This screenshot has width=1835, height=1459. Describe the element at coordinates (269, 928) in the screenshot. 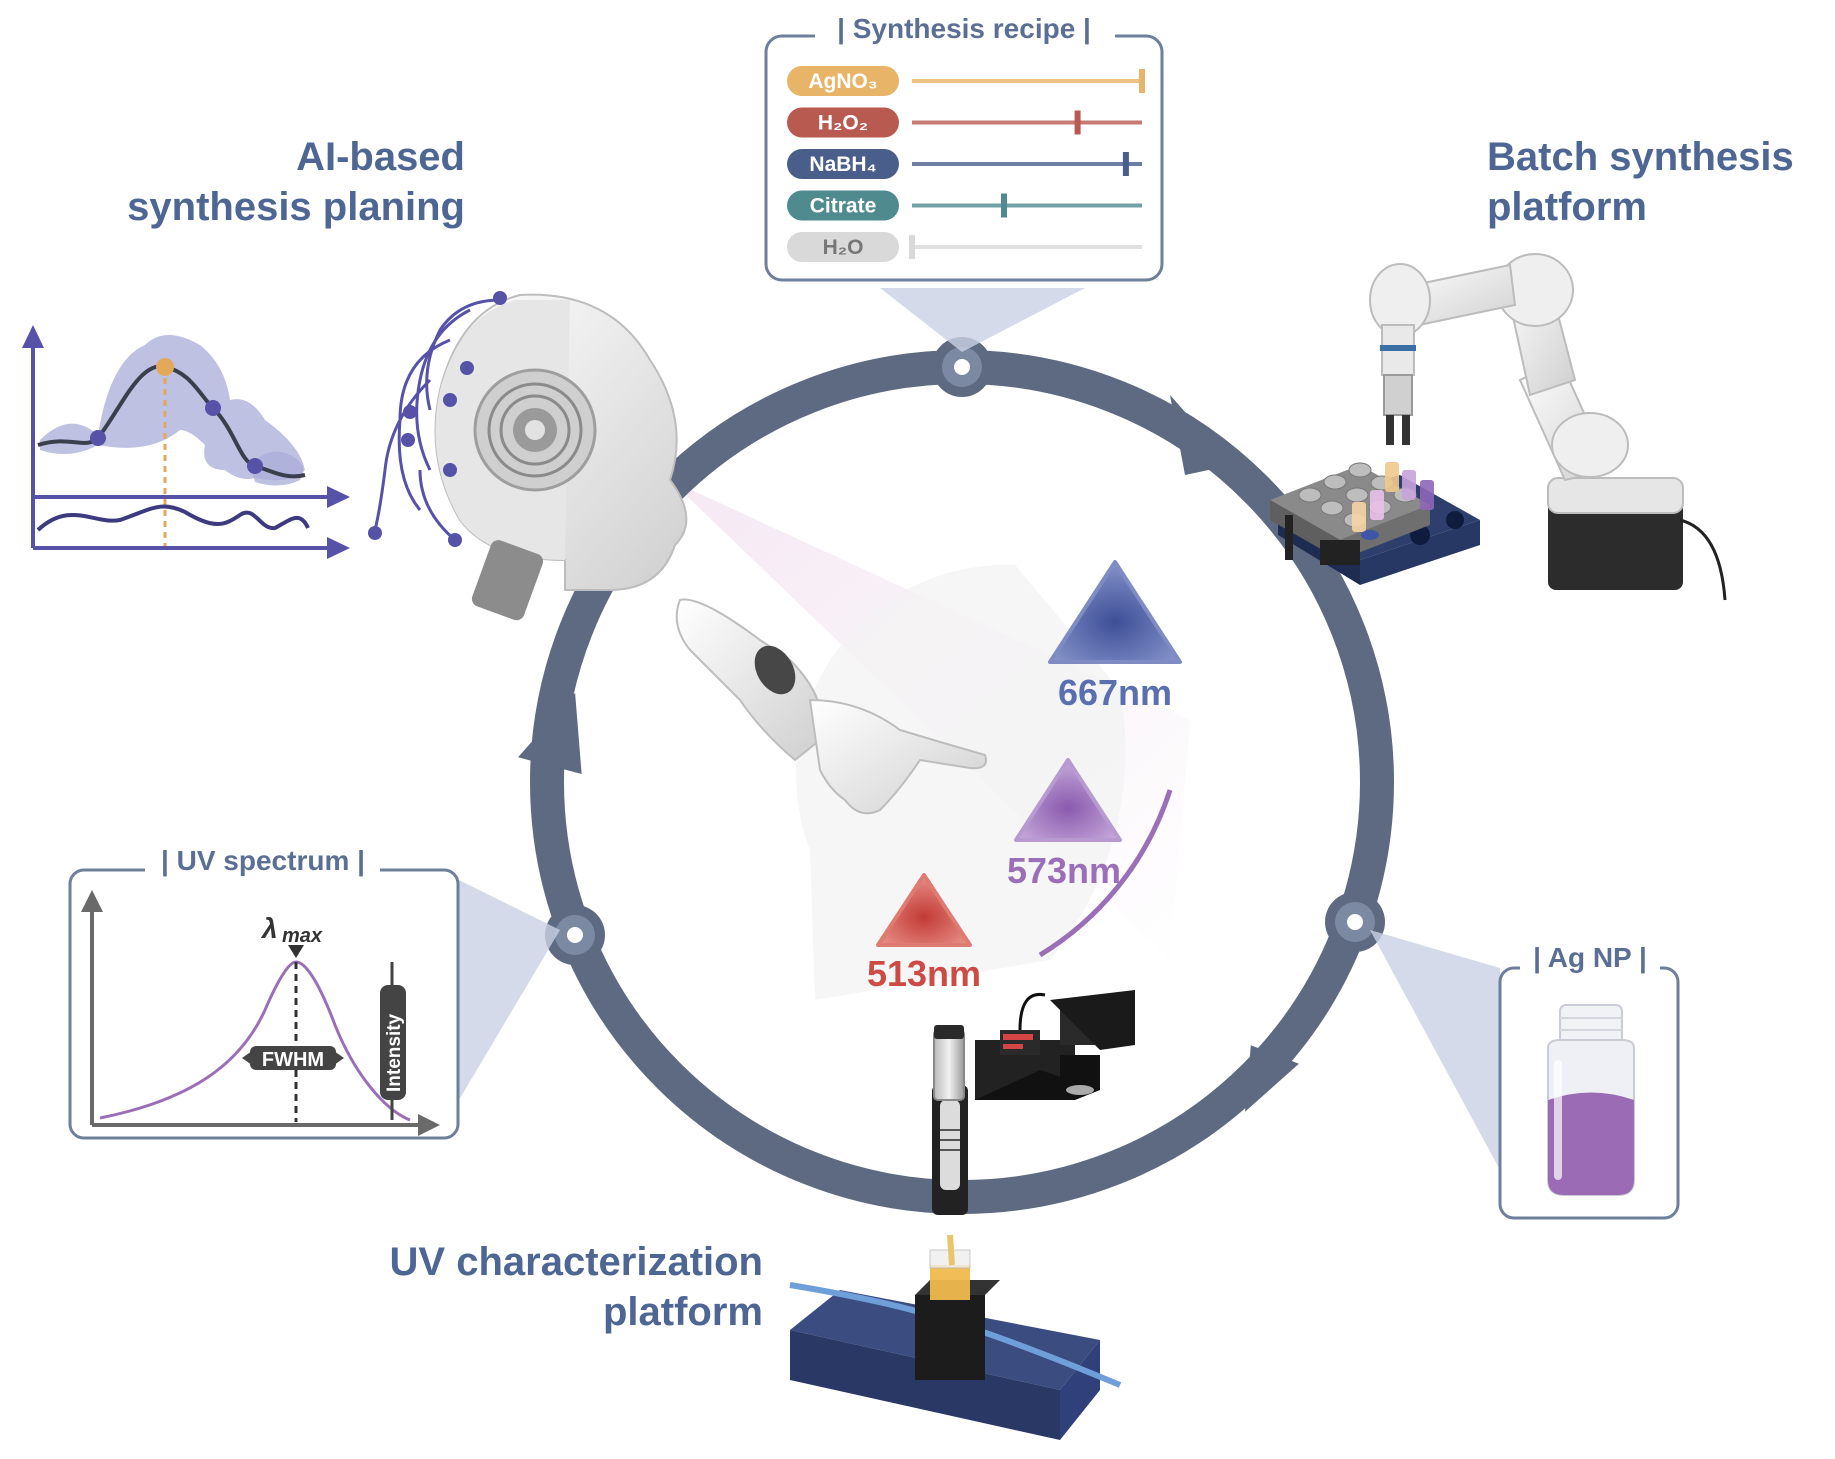

I see `lambda-max-symbol: λ` at that location.